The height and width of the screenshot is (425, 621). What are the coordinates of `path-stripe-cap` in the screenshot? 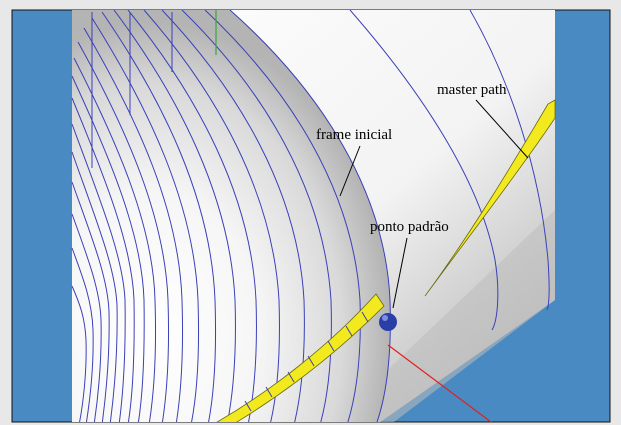 It's located at (300, 357).